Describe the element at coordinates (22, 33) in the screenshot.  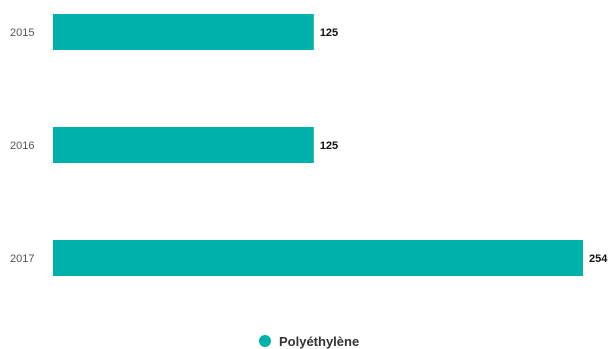
I see `category-label: 2015` at that location.